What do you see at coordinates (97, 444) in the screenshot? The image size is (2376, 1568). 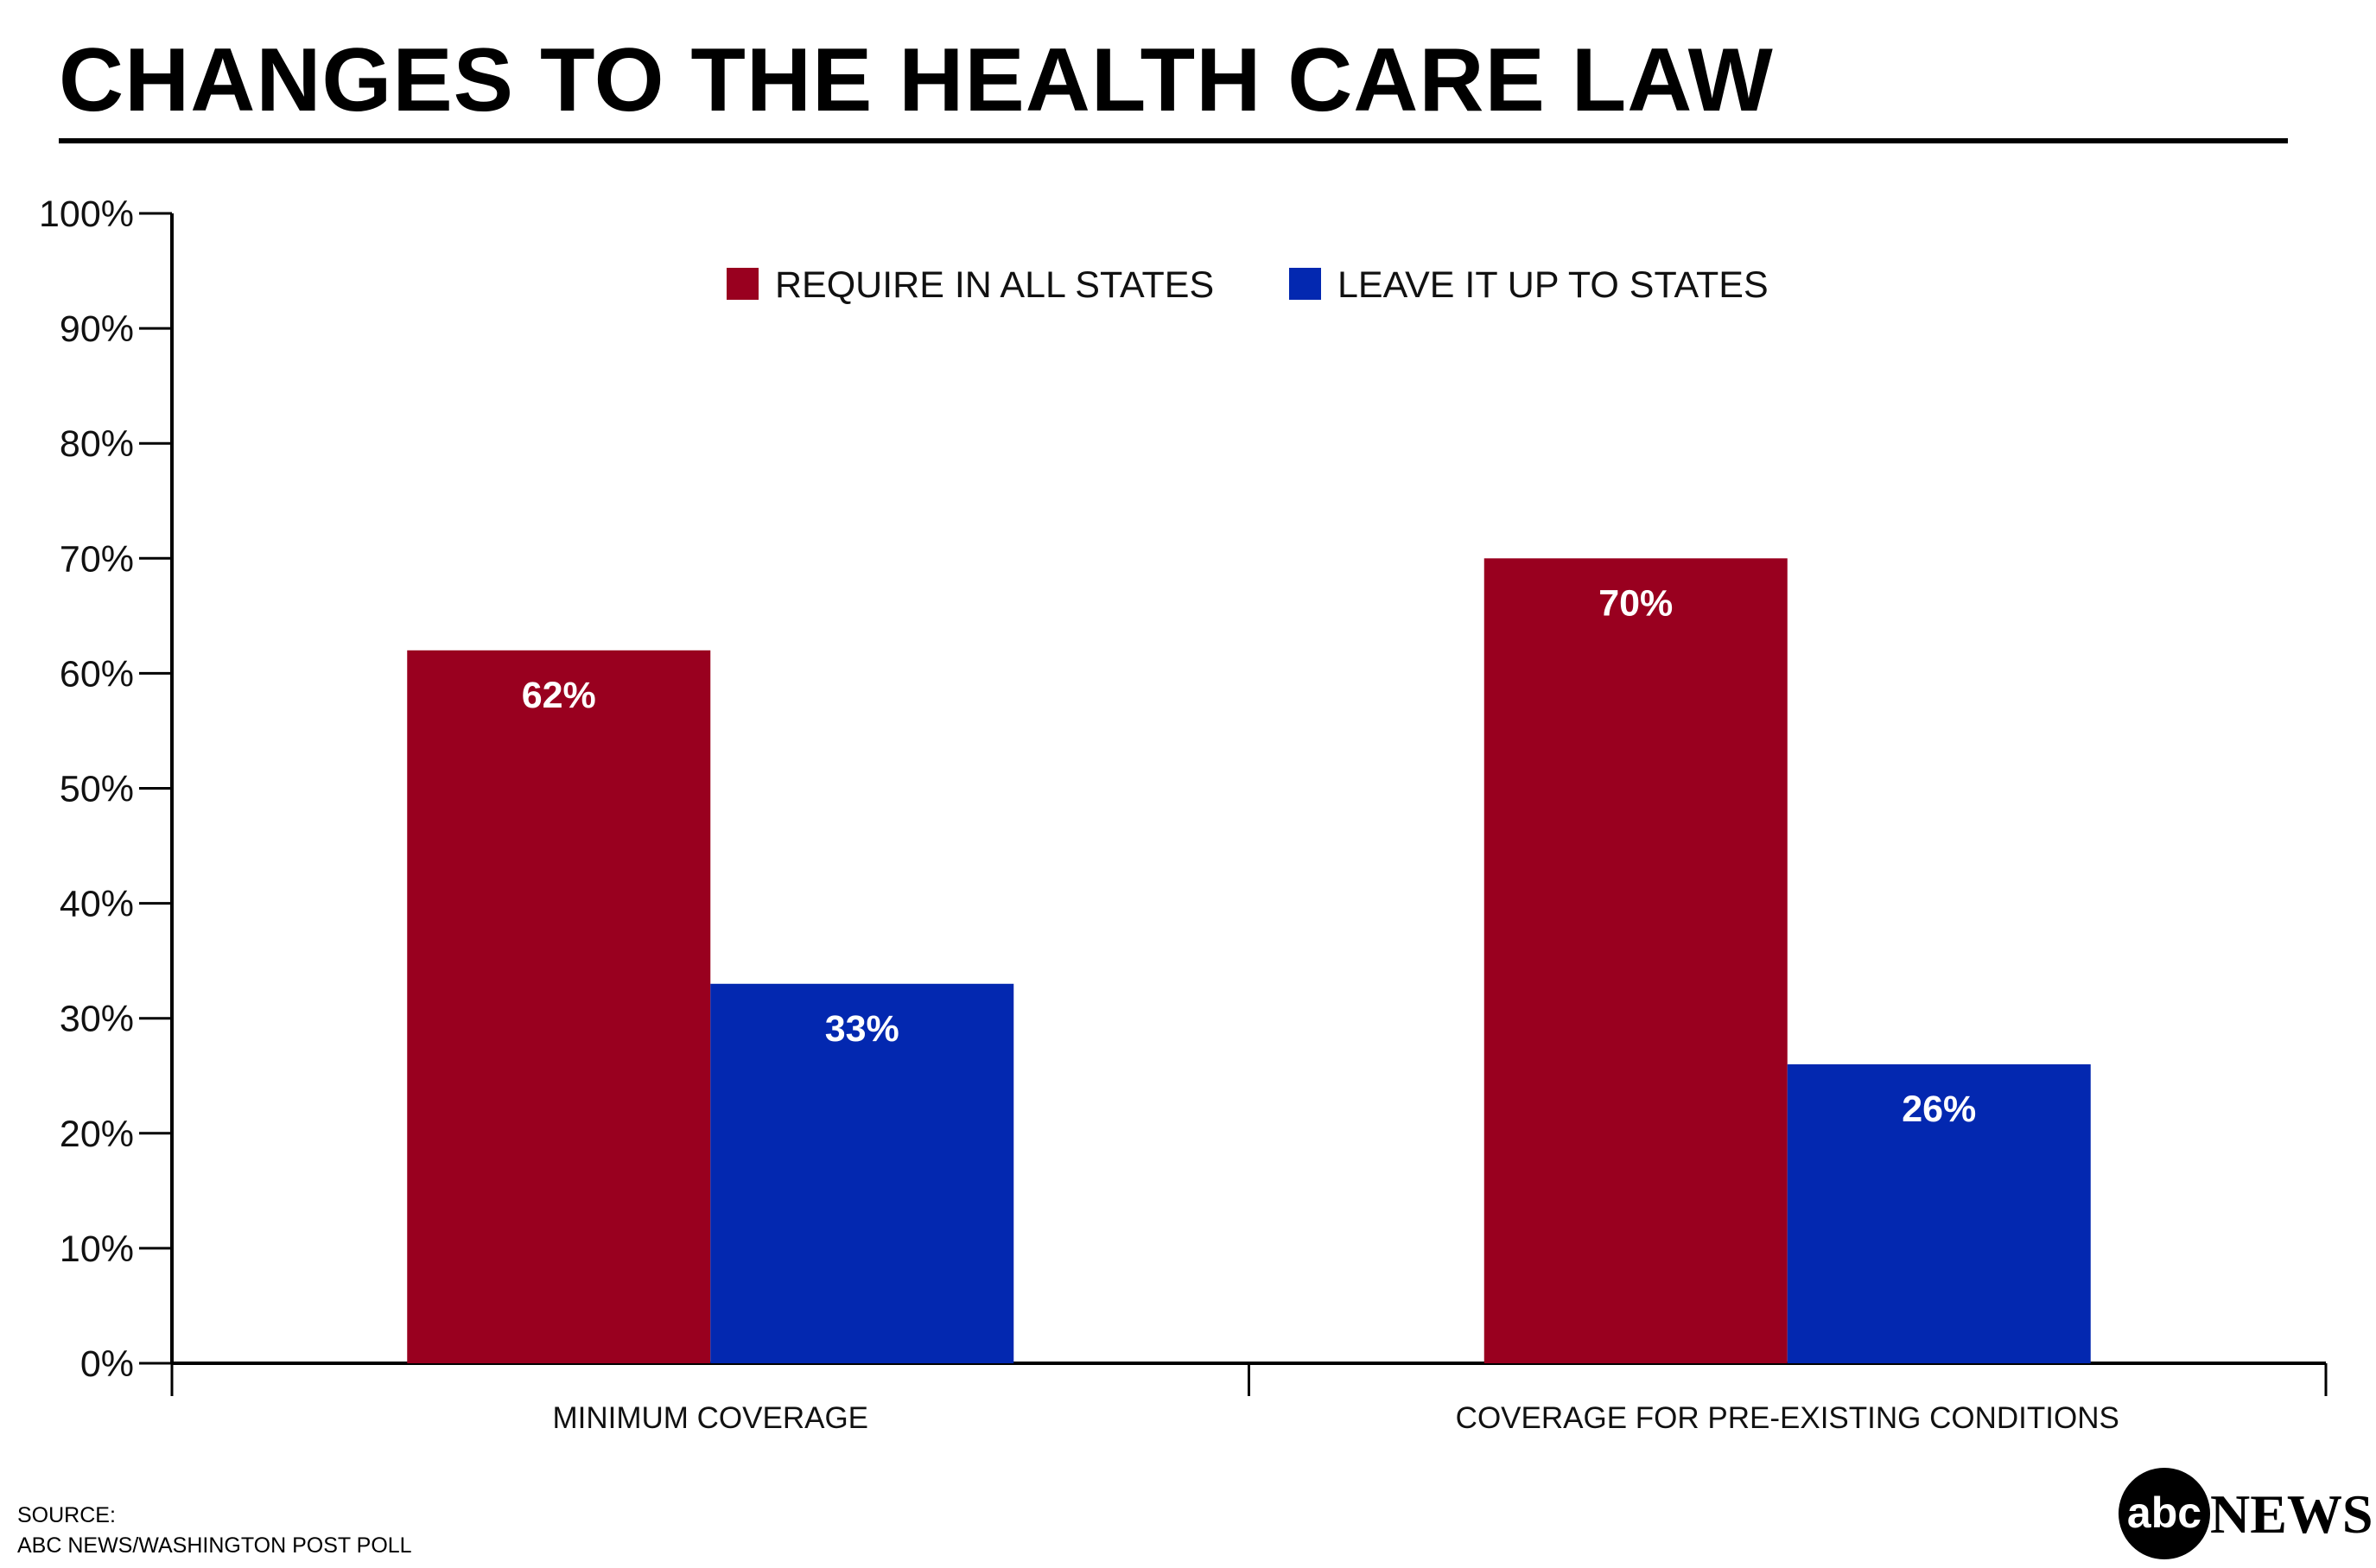 I see `y-tick-label: 80%` at bounding box center [97, 444].